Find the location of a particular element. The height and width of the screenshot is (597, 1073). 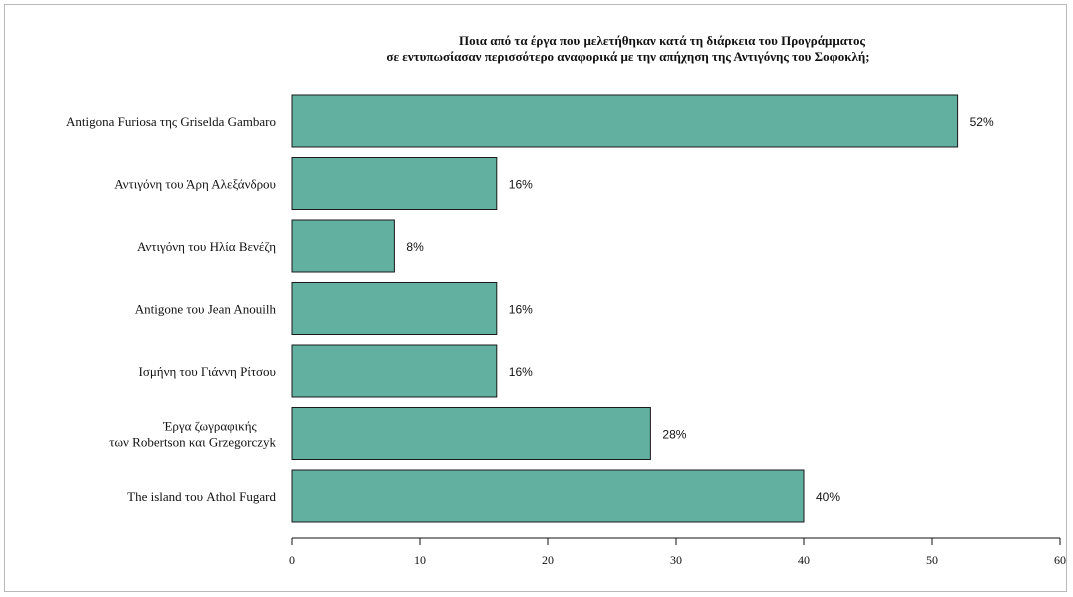

category-label: The island του Athol Fugard is located at coordinates (201, 496).